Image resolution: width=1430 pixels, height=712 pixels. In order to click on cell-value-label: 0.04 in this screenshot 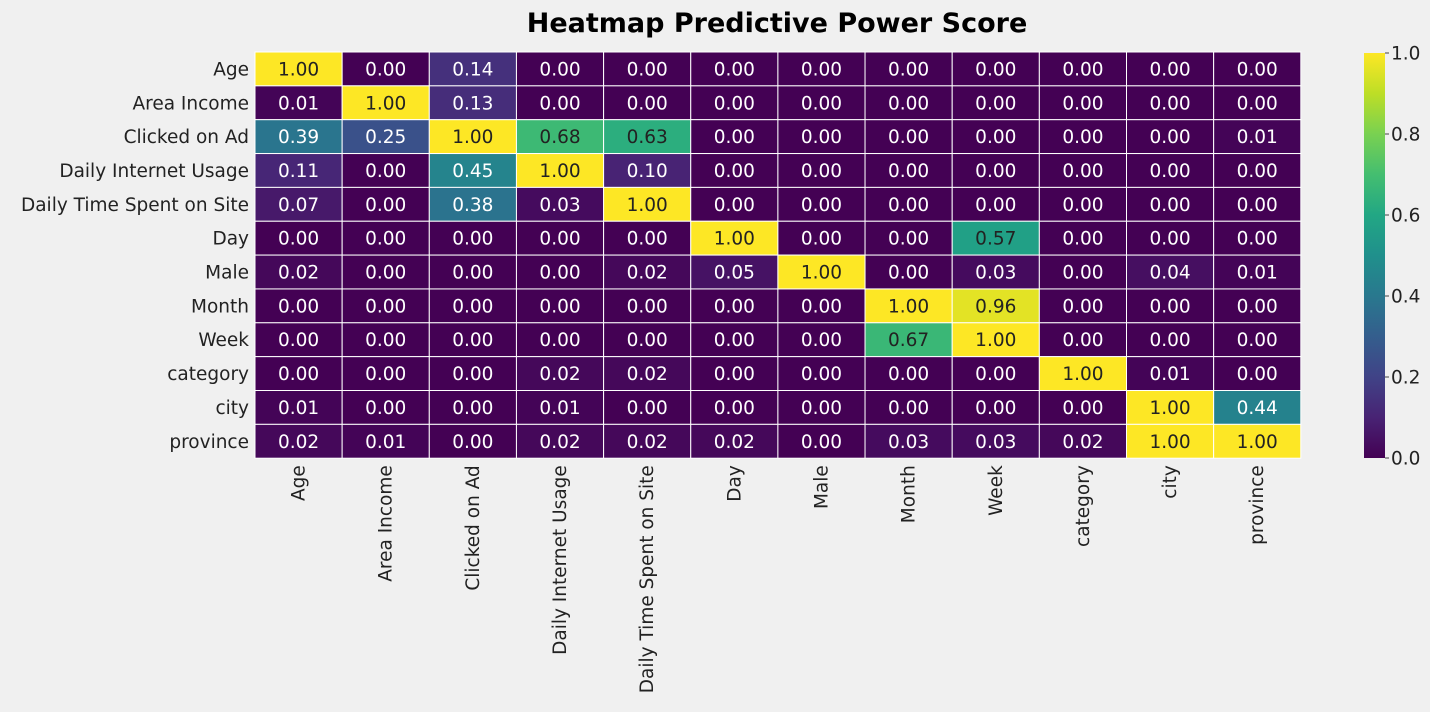, I will do `click(1169, 273)`.